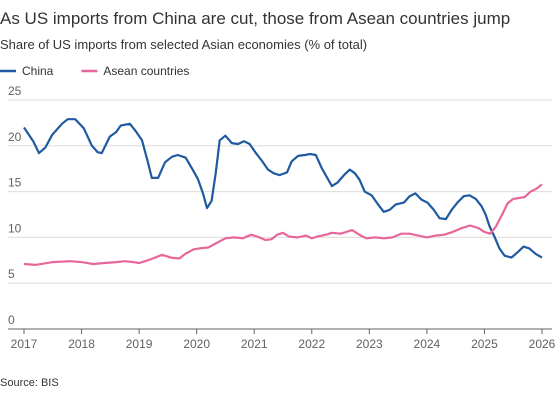 Image resolution: width=560 pixels, height=400 pixels. Describe the element at coordinates (427, 344) in the screenshot. I see `x-tick-label: 2024` at that location.